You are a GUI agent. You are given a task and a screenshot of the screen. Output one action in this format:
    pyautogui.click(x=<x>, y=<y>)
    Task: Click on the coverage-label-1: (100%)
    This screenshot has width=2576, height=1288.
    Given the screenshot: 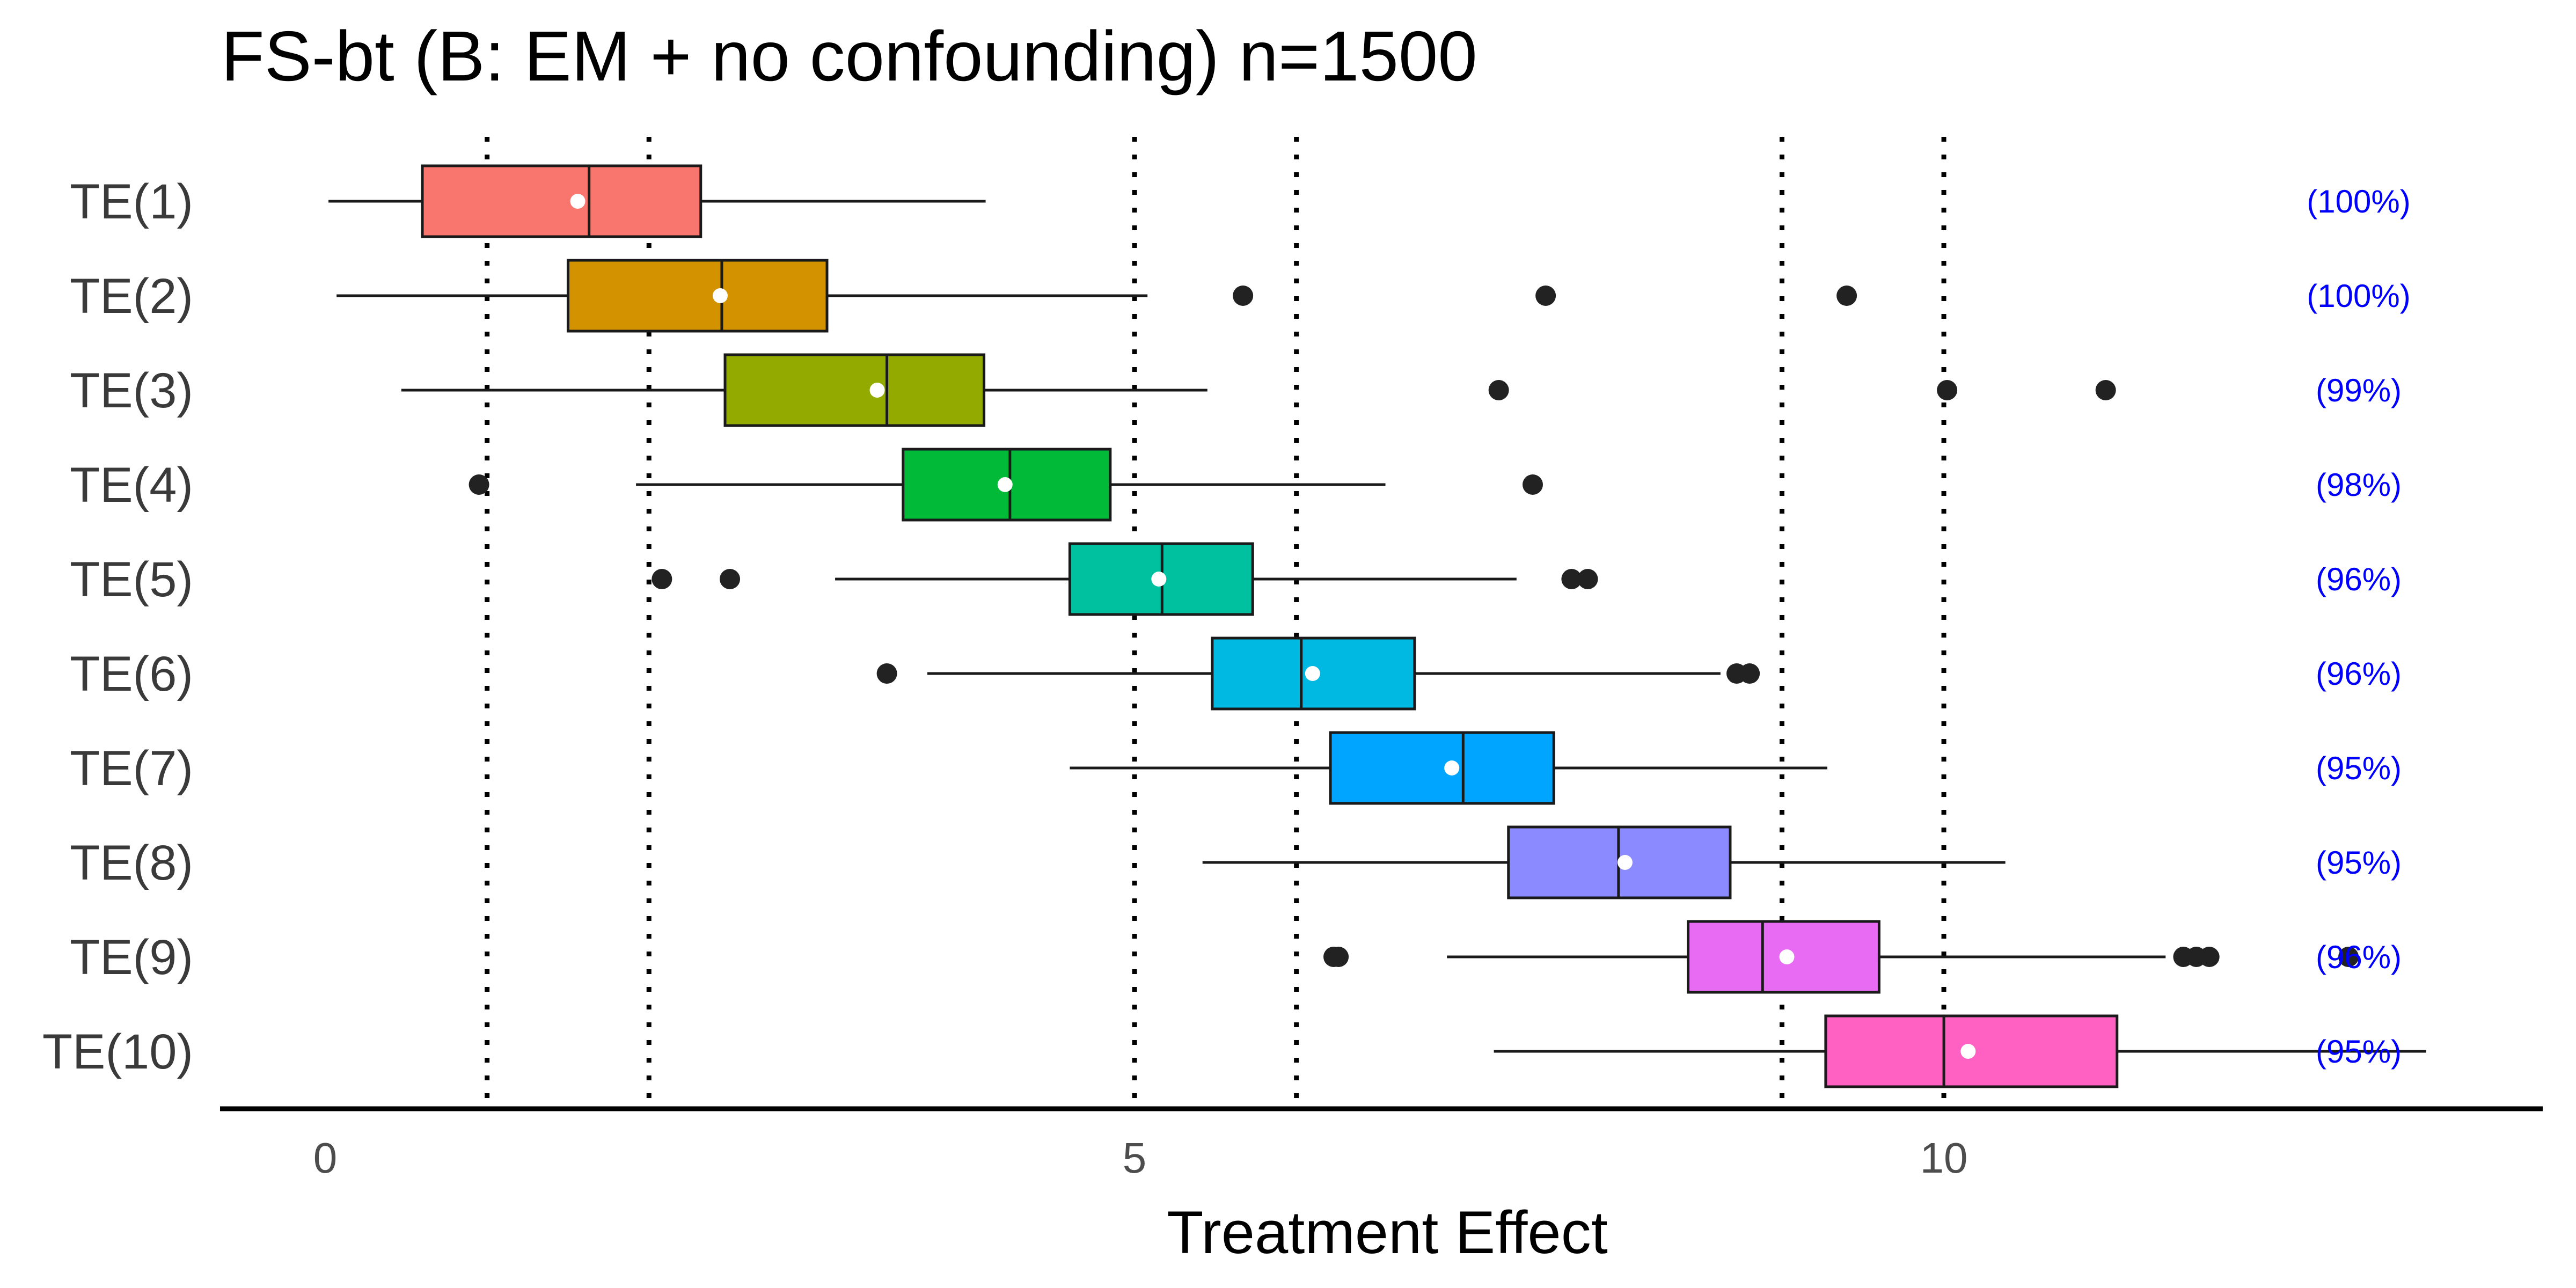 What is the action you would take?
    pyautogui.click(x=2358, y=201)
    